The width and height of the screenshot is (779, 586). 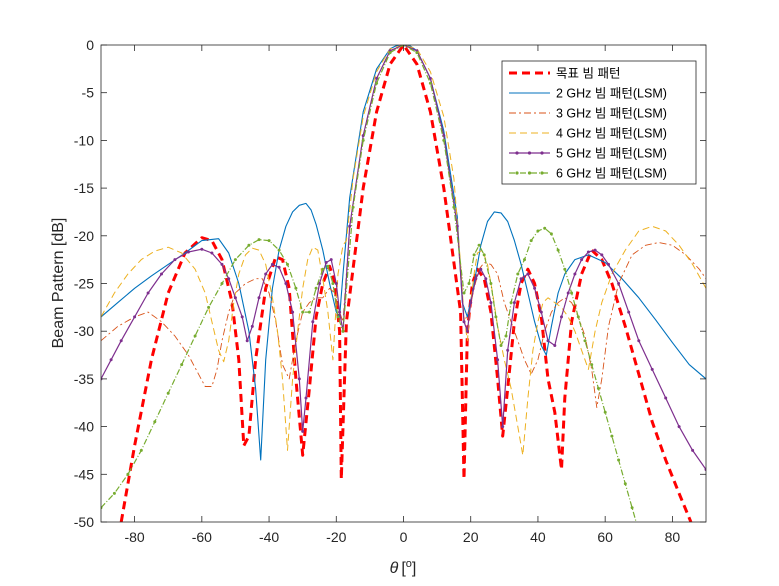 I want to click on x-tick-label: 20, so click(x=471, y=537).